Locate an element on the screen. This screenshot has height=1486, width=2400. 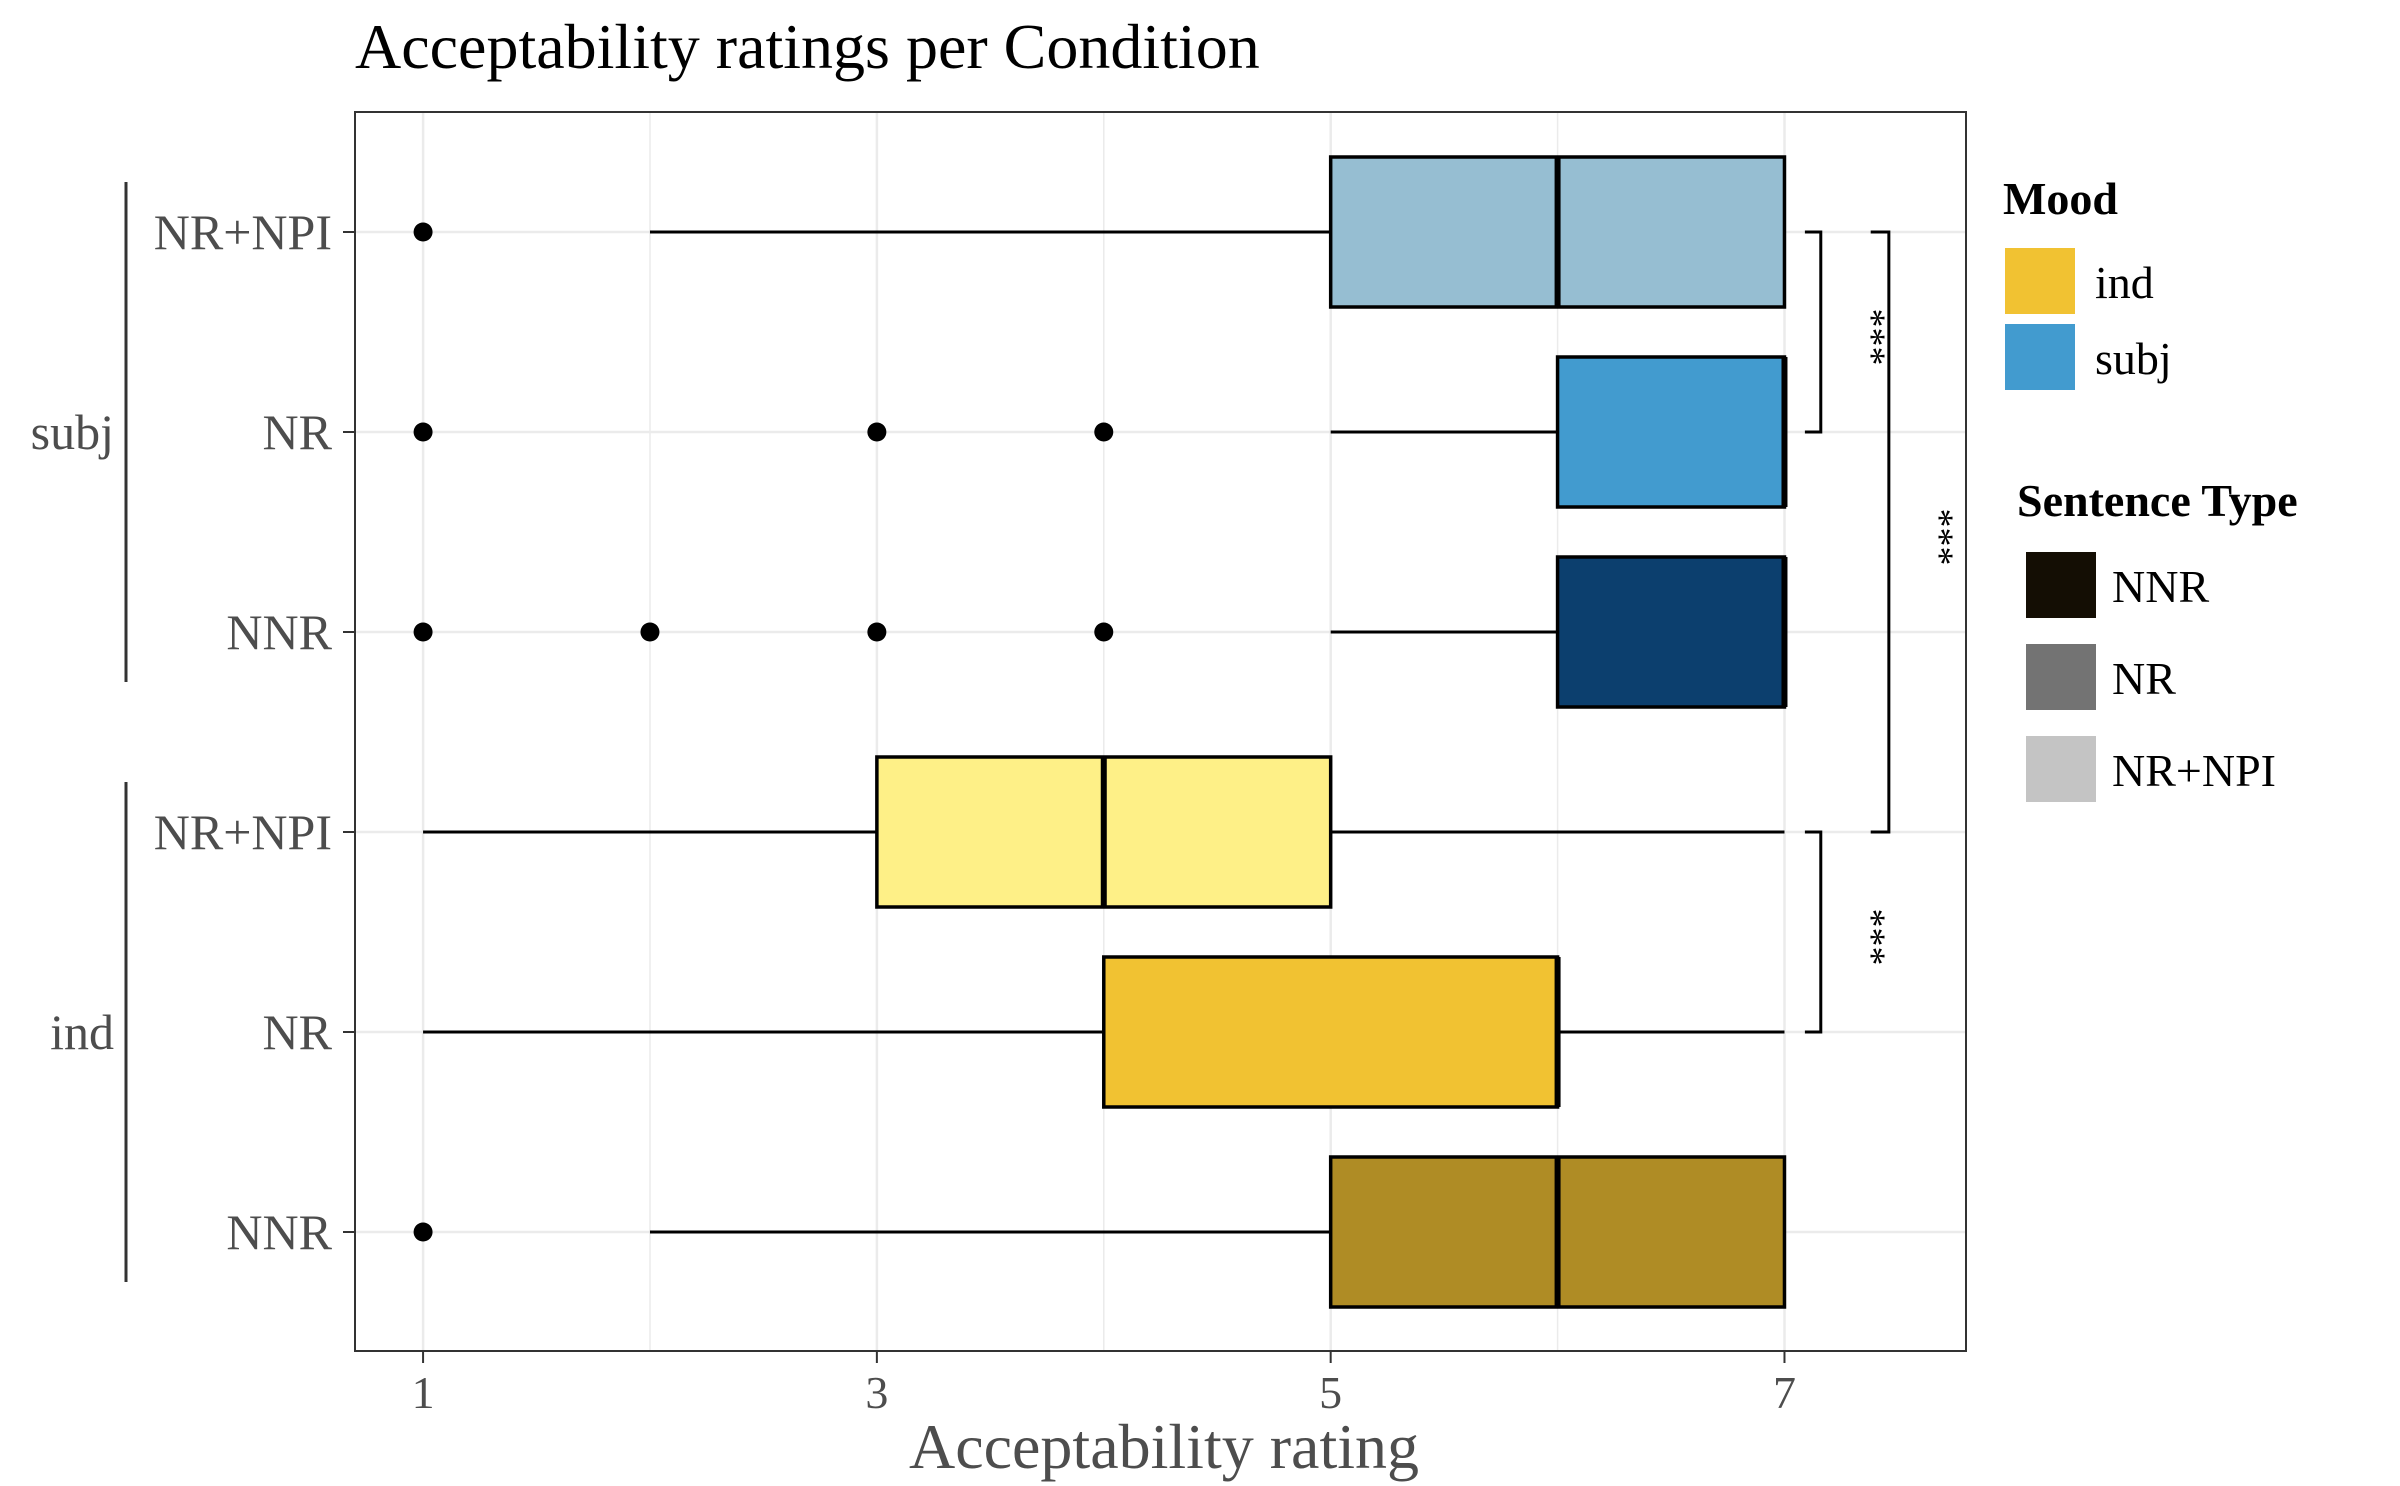
box-subj-nnr is located at coordinates (1100, 632).